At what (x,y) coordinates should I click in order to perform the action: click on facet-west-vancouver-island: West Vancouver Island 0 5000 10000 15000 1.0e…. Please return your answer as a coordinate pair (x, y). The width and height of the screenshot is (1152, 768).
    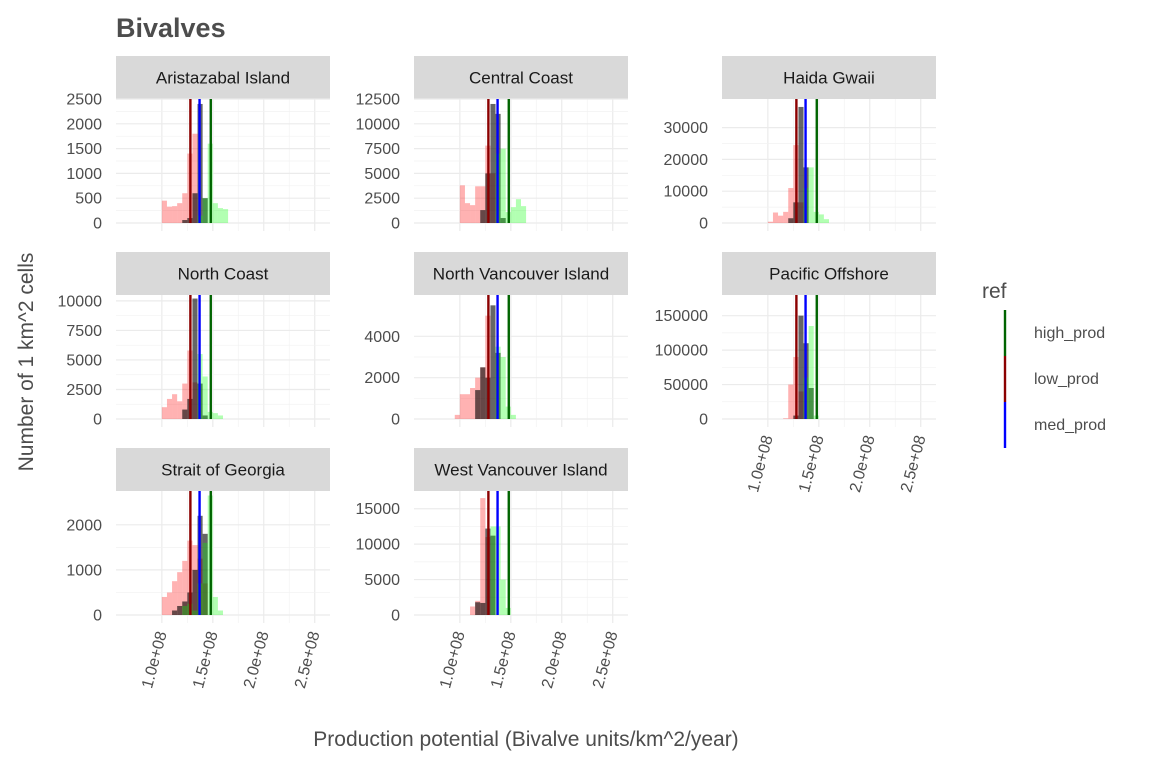
    Looking at the image, I should click on (492, 569).